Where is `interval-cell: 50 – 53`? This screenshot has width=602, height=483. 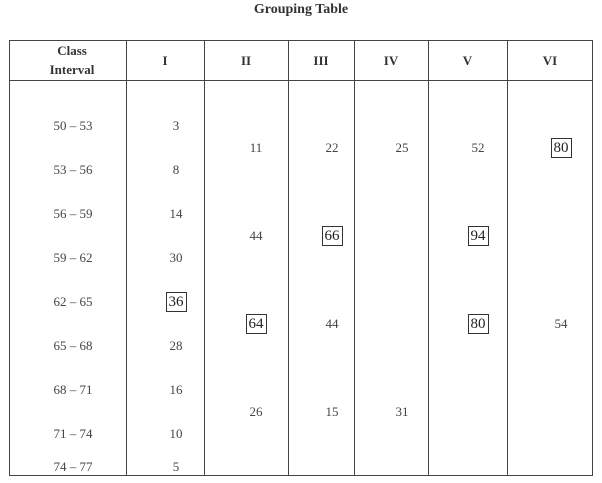
interval-cell: 50 – 53 is located at coordinates (73, 125).